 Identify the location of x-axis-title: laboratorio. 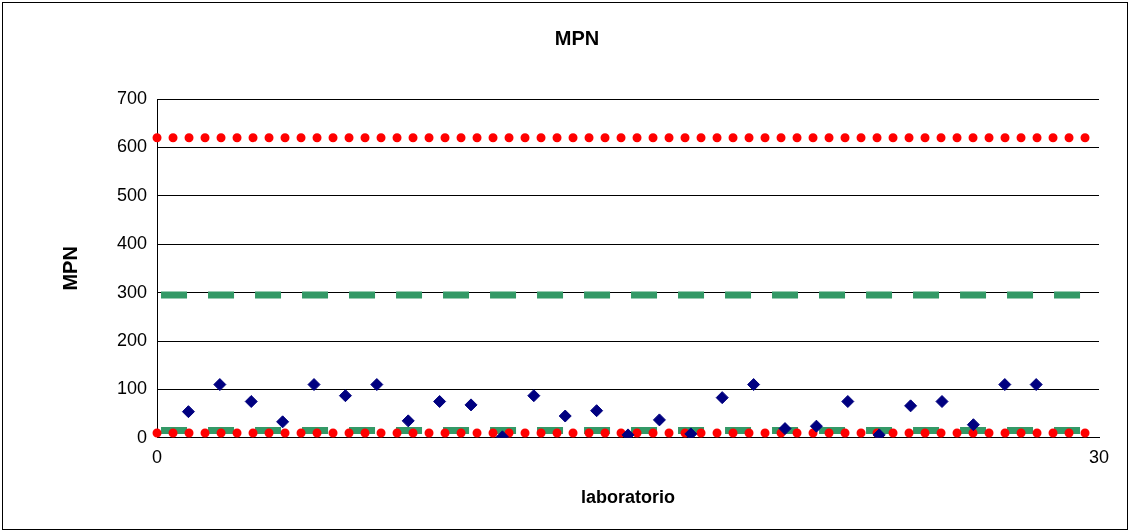
(628, 497).